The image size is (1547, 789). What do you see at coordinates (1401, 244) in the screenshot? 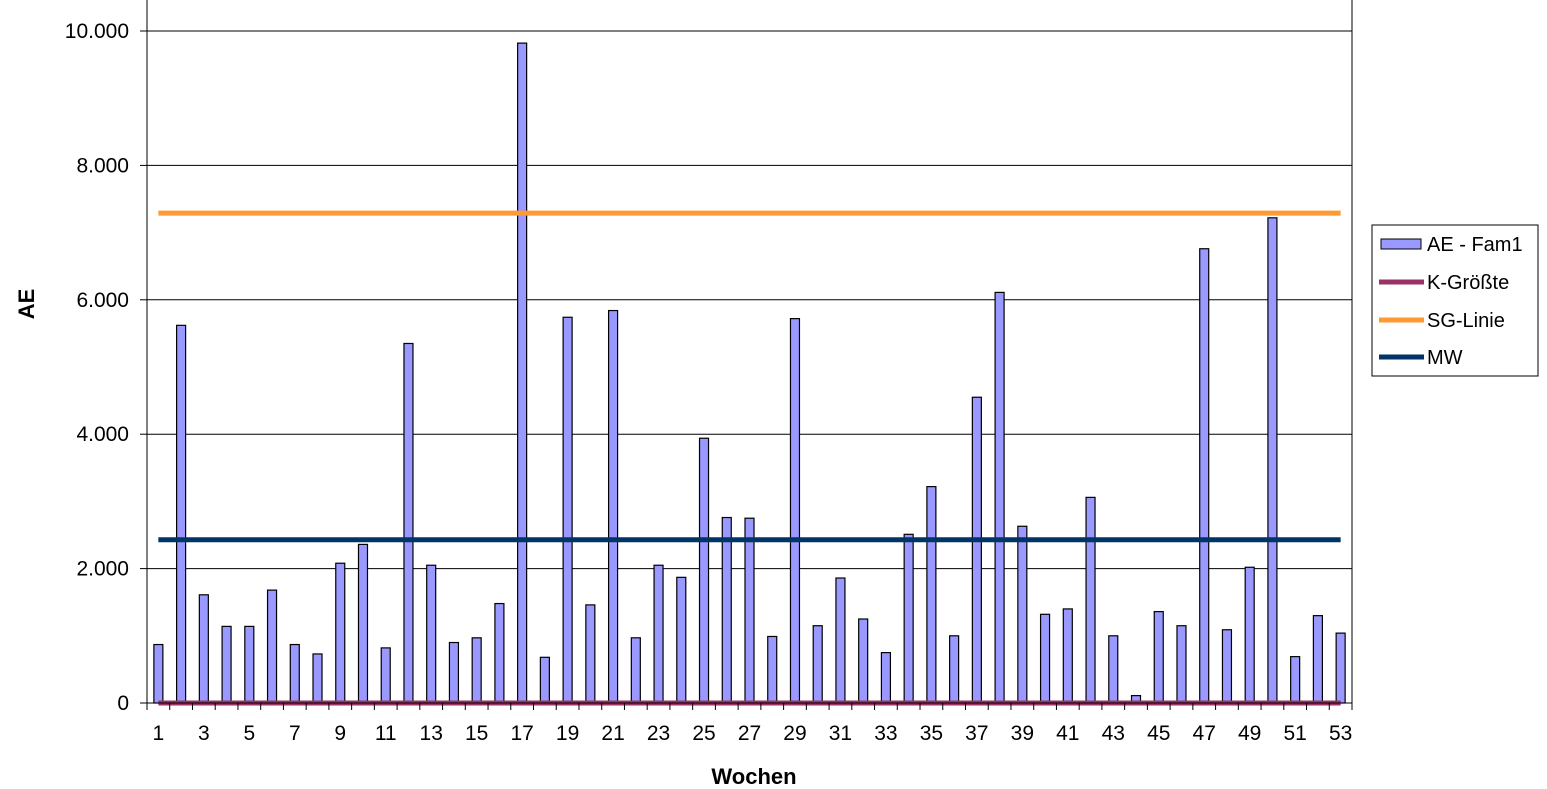
I see `legend-swatch-bar` at bounding box center [1401, 244].